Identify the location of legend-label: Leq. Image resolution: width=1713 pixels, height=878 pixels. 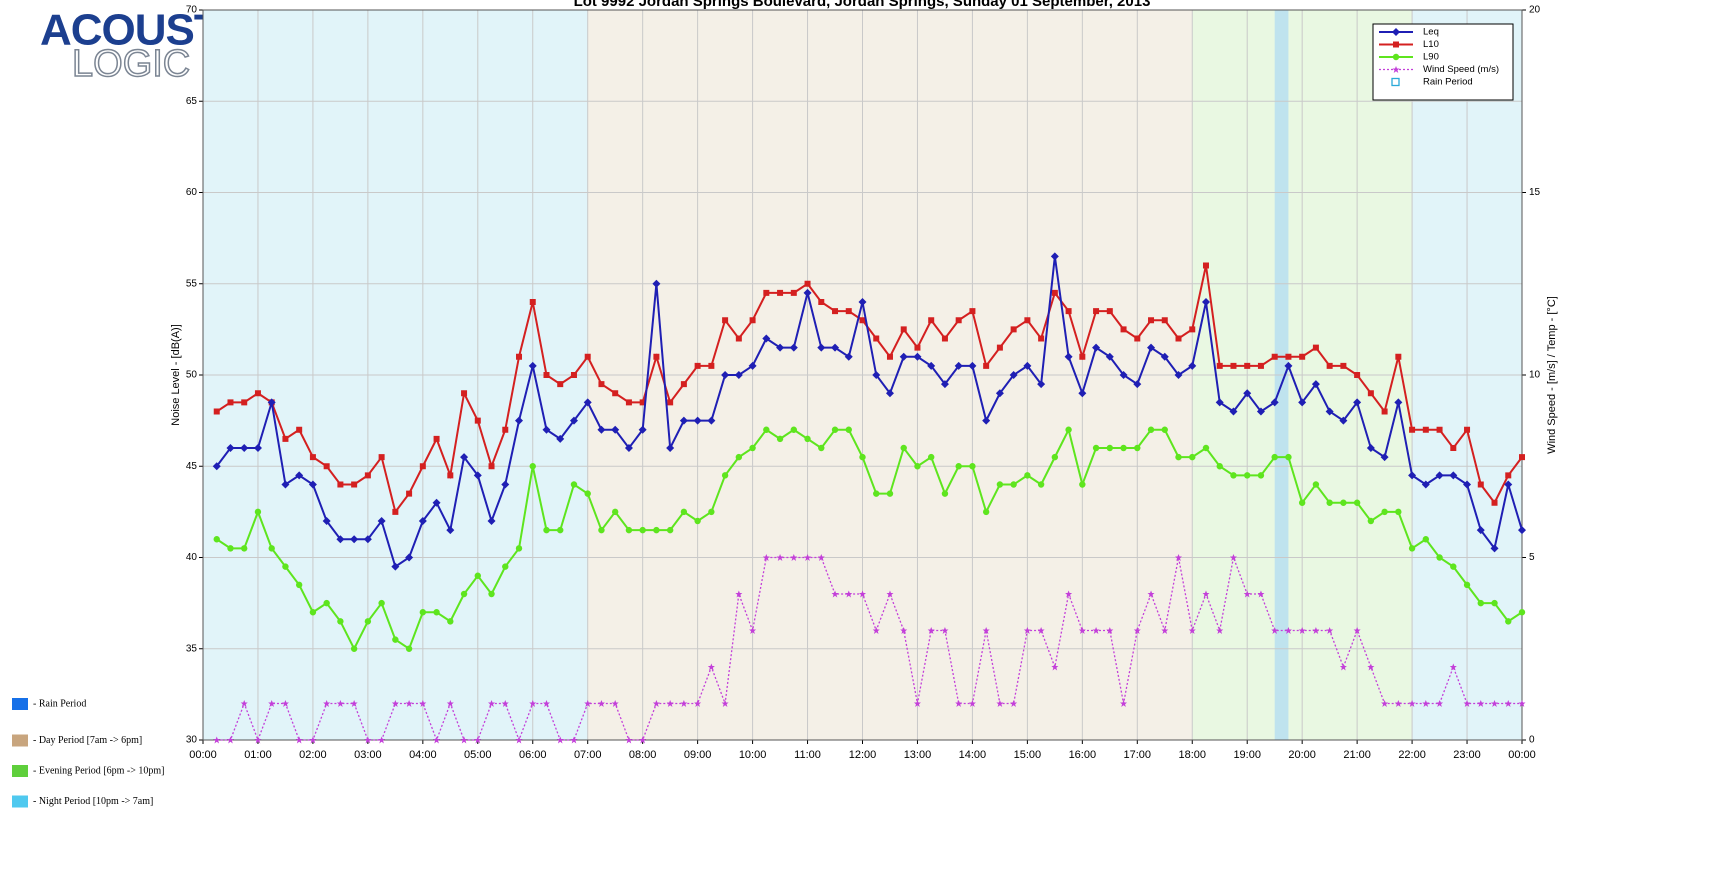
(1431, 32).